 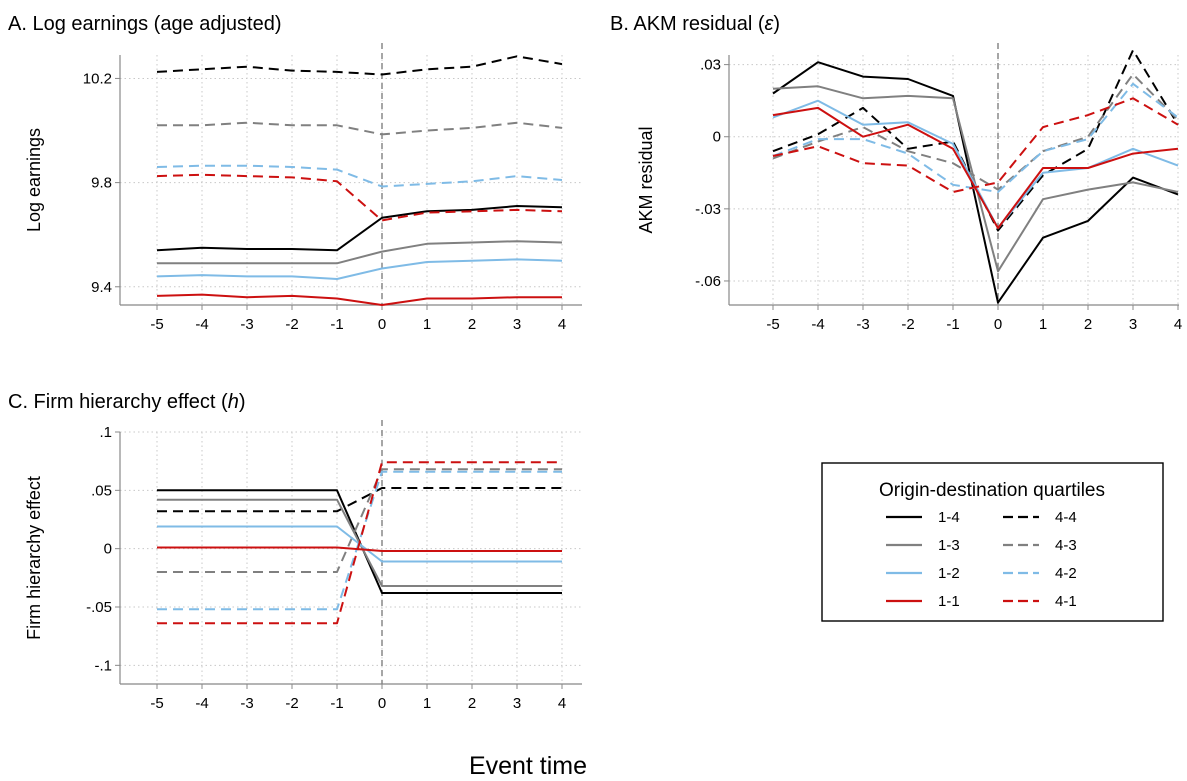 I want to click on y-tick-label: .03, so click(x=710, y=65).